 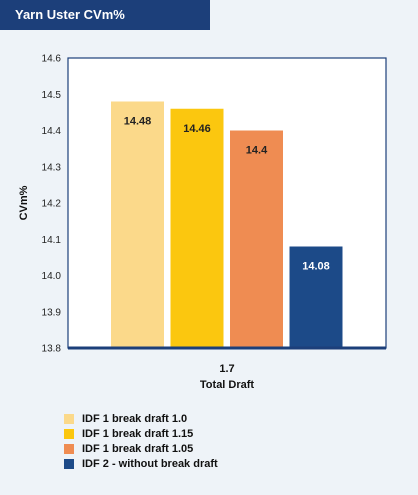 I want to click on legend-label: IDF 1 break draft 1.0, so click(x=135, y=418).